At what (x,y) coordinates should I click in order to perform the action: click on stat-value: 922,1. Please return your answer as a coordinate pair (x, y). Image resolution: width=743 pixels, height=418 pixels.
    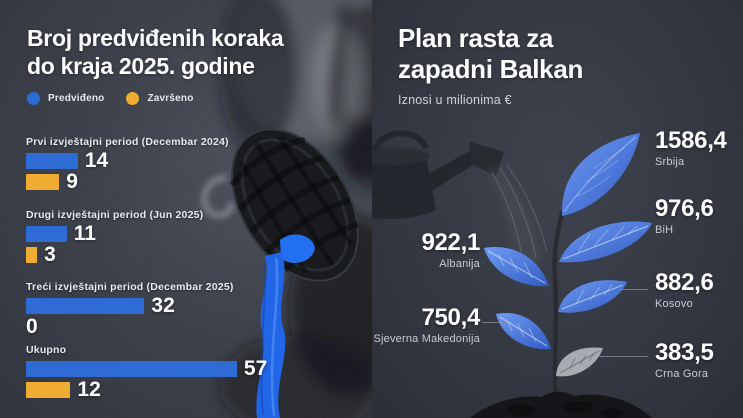
    Looking at the image, I should click on (450, 242).